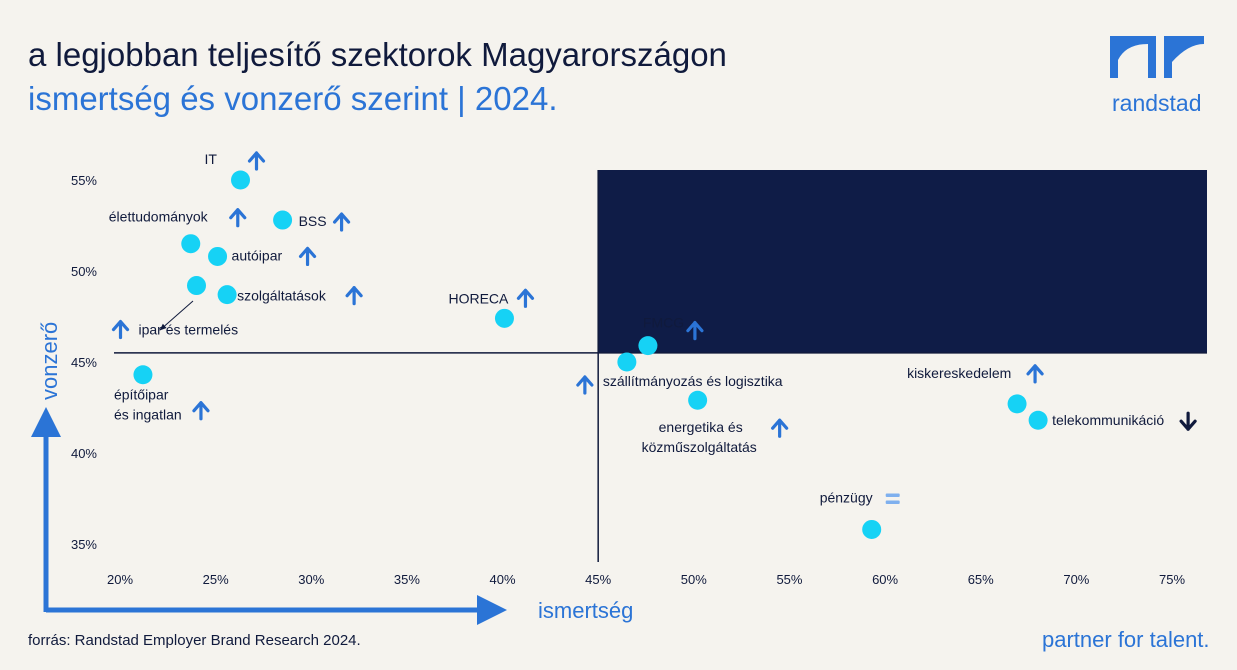 The width and height of the screenshot is (1237, 670). I want to click on label-kiskereskedelem: kiskereskedelem, so click(959, 373).